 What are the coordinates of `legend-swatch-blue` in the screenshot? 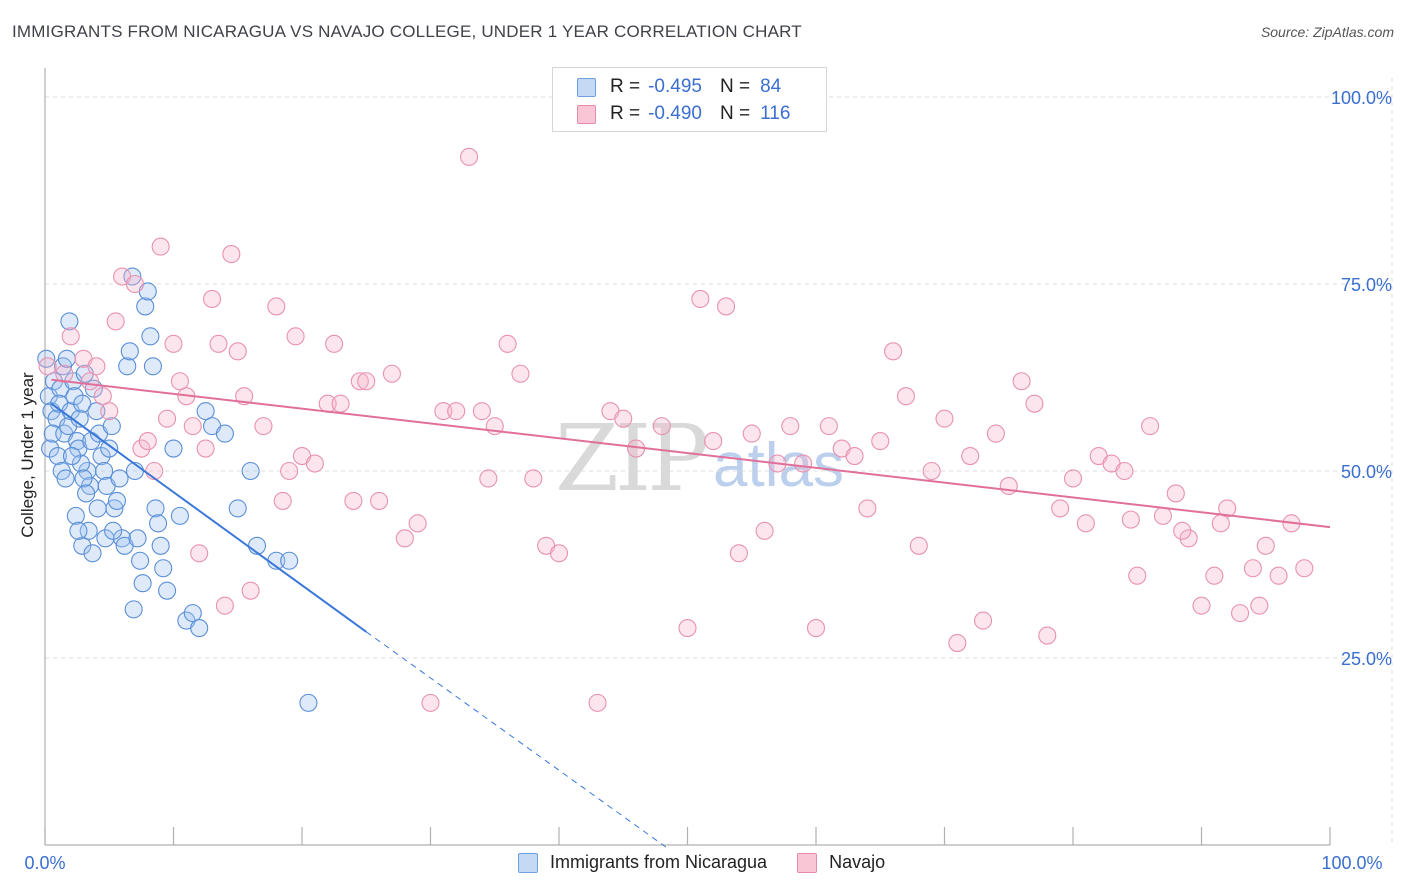 It's located at (528, 862).